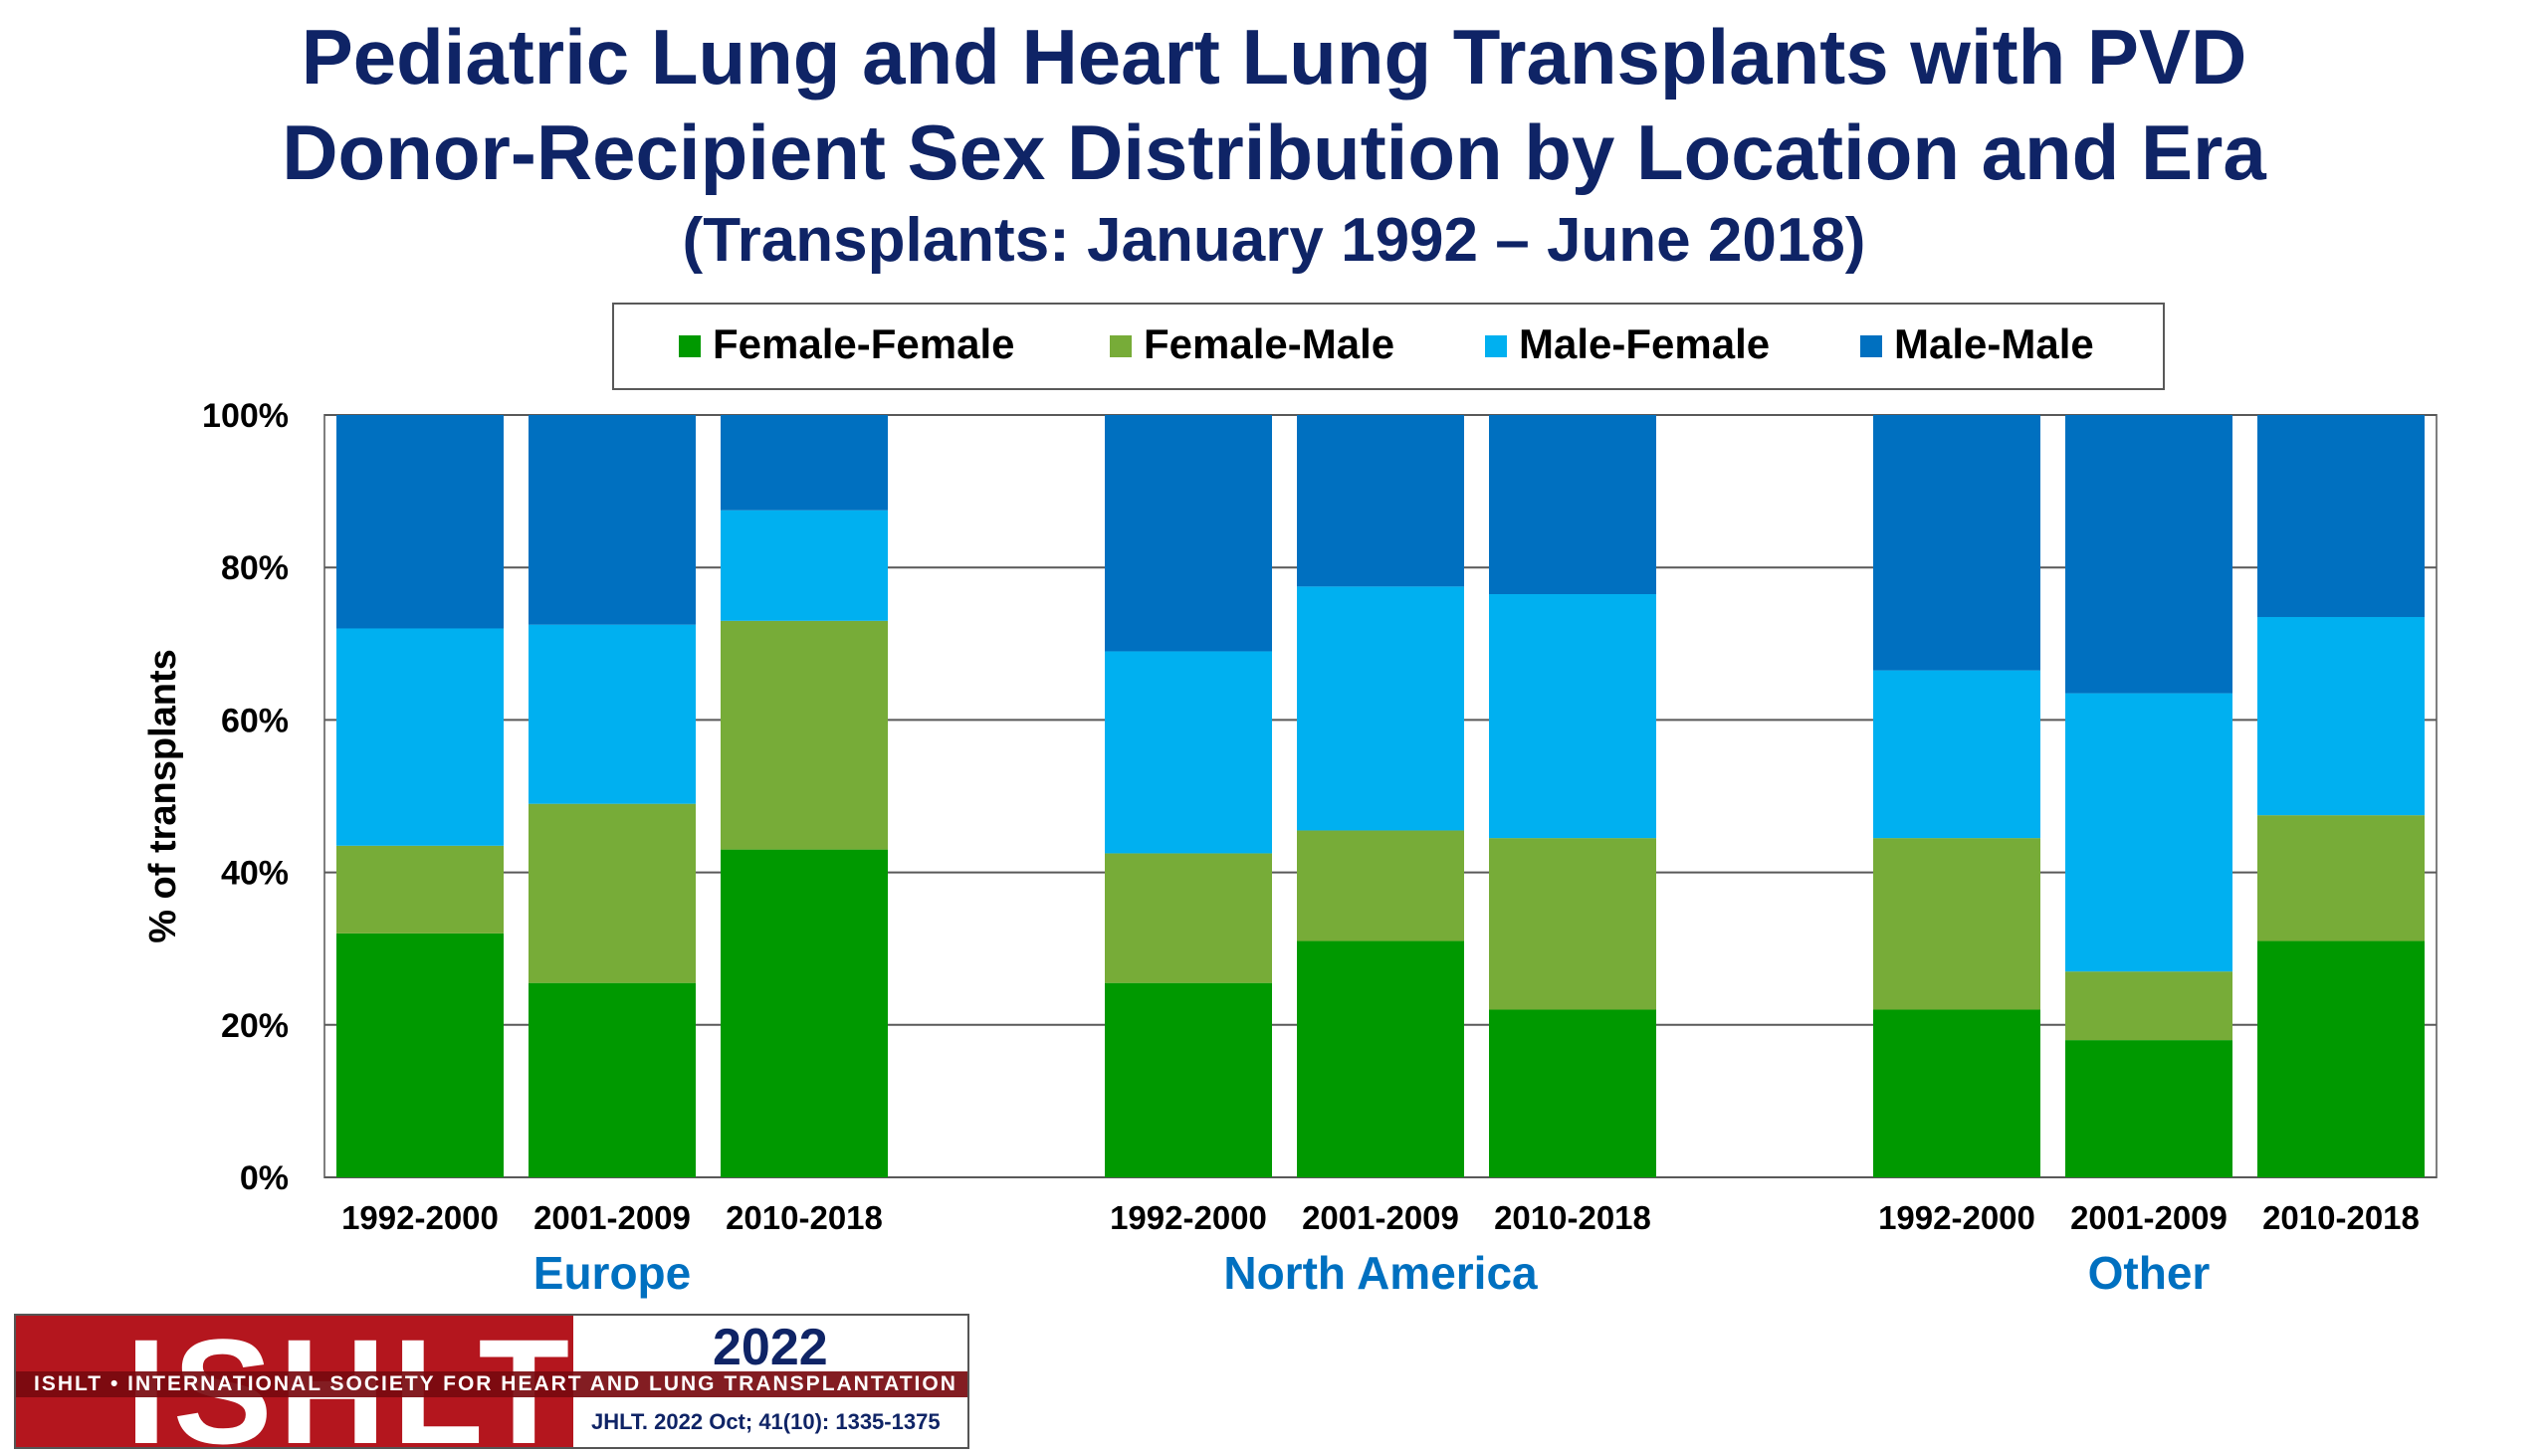 Image resolution: width=2548 pixels, height=1456 pixels. What do you see at coordinates (255, 720) in the screenshot?
I see `y-tick-label: 60%` at bounding box center [255, 720].